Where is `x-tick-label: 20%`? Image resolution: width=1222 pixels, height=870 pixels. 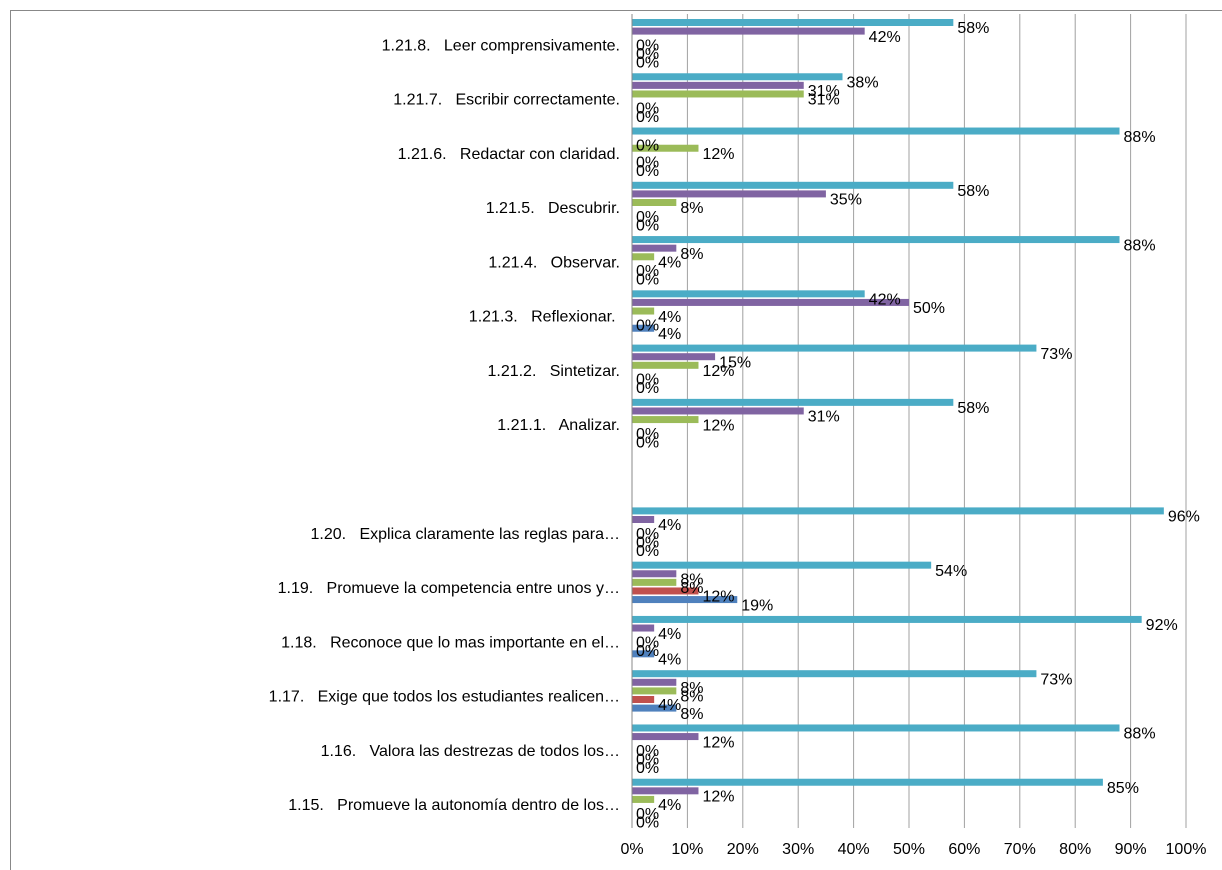
x-tick-label: 20% is located at coordinates (743, 849).